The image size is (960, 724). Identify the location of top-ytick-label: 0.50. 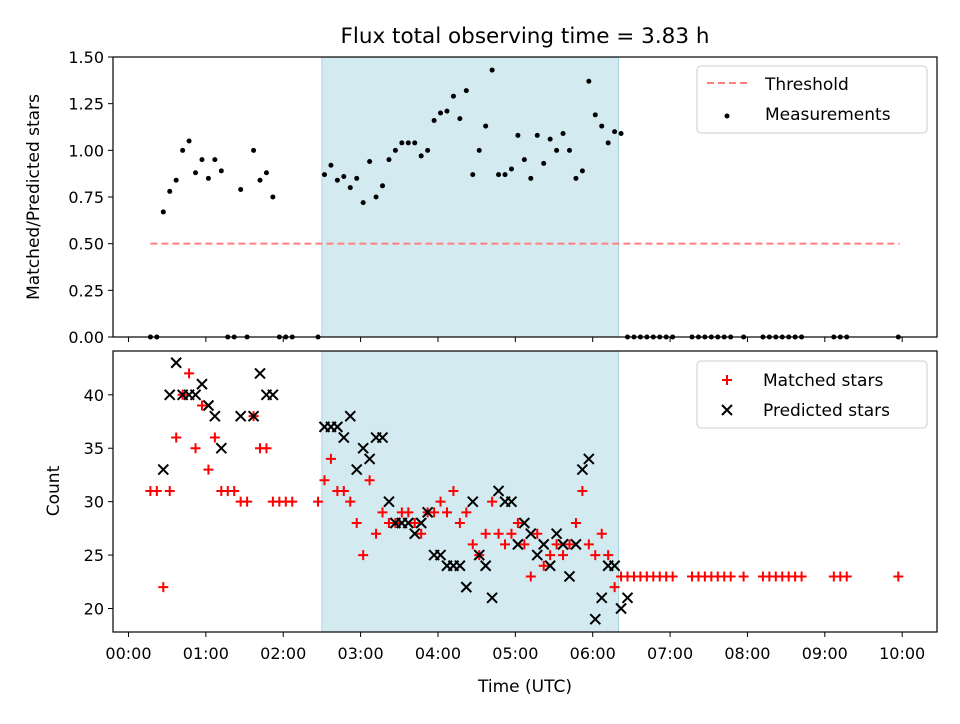
(86, 244).